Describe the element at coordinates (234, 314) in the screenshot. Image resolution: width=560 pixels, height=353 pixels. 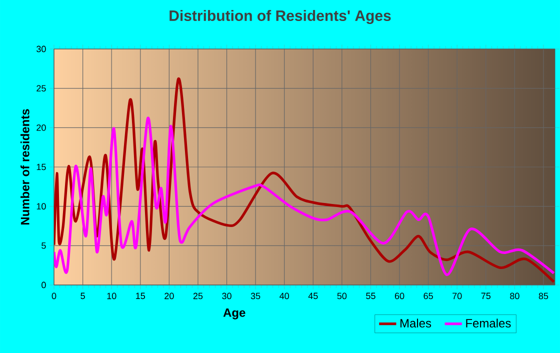
I see `x-axis-title: Age` at that location.